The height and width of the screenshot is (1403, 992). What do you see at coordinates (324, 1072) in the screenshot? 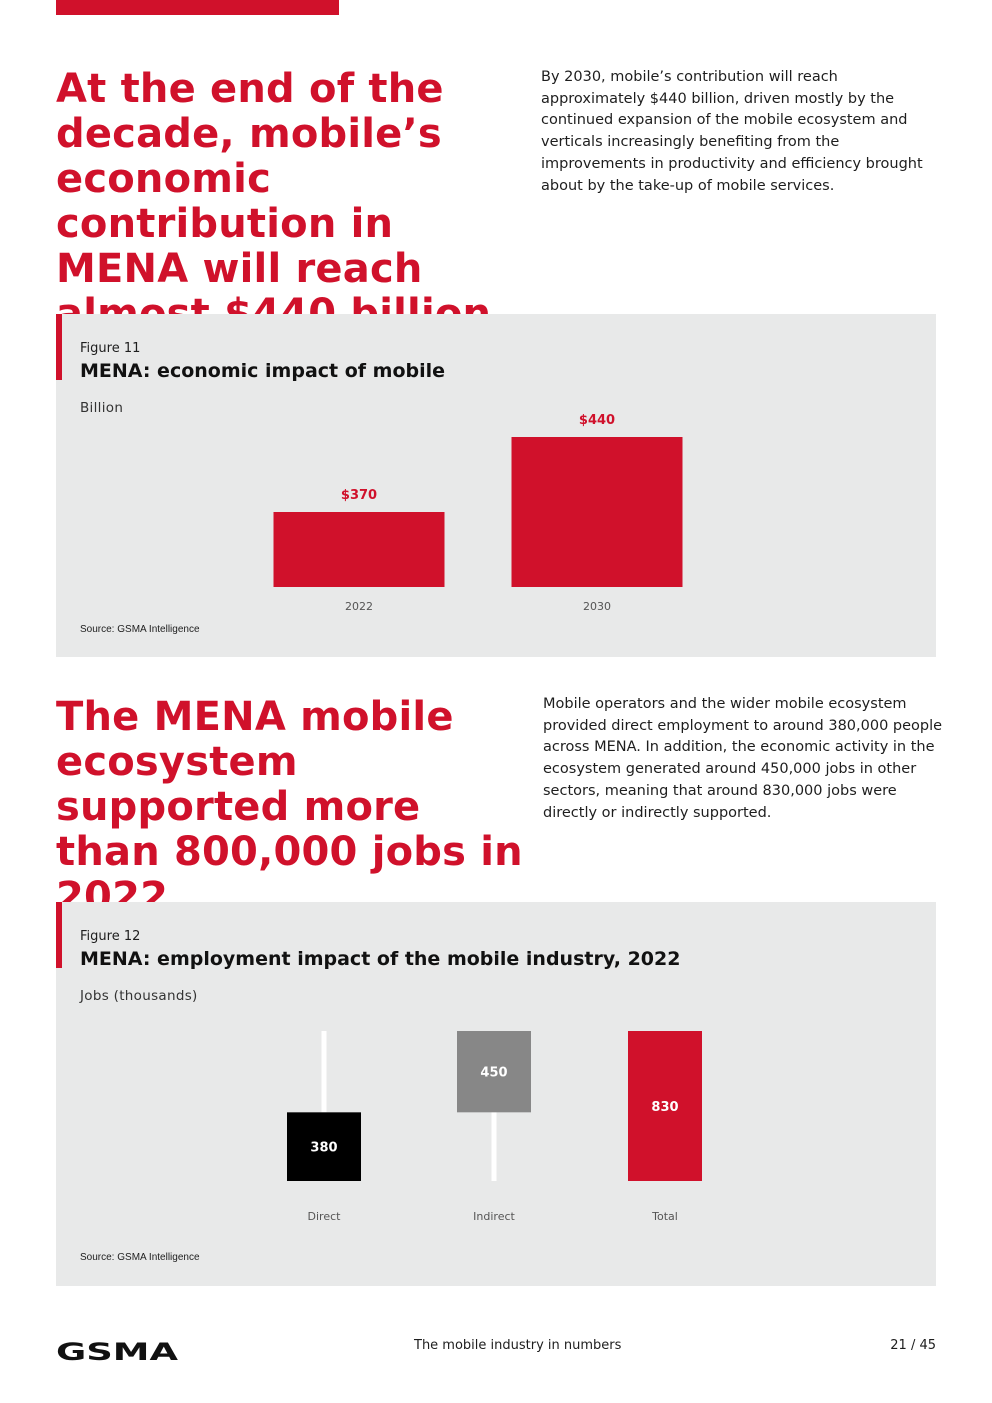
I see `connector-direct` at bounding box center [324, 1072].